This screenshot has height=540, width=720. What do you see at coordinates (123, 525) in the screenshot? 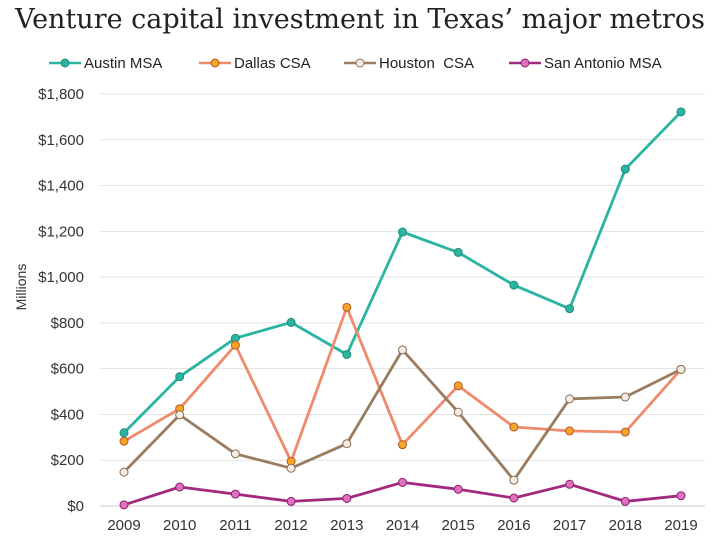
I see `x-tick-label: 2009` at bounding box center [123, 525].